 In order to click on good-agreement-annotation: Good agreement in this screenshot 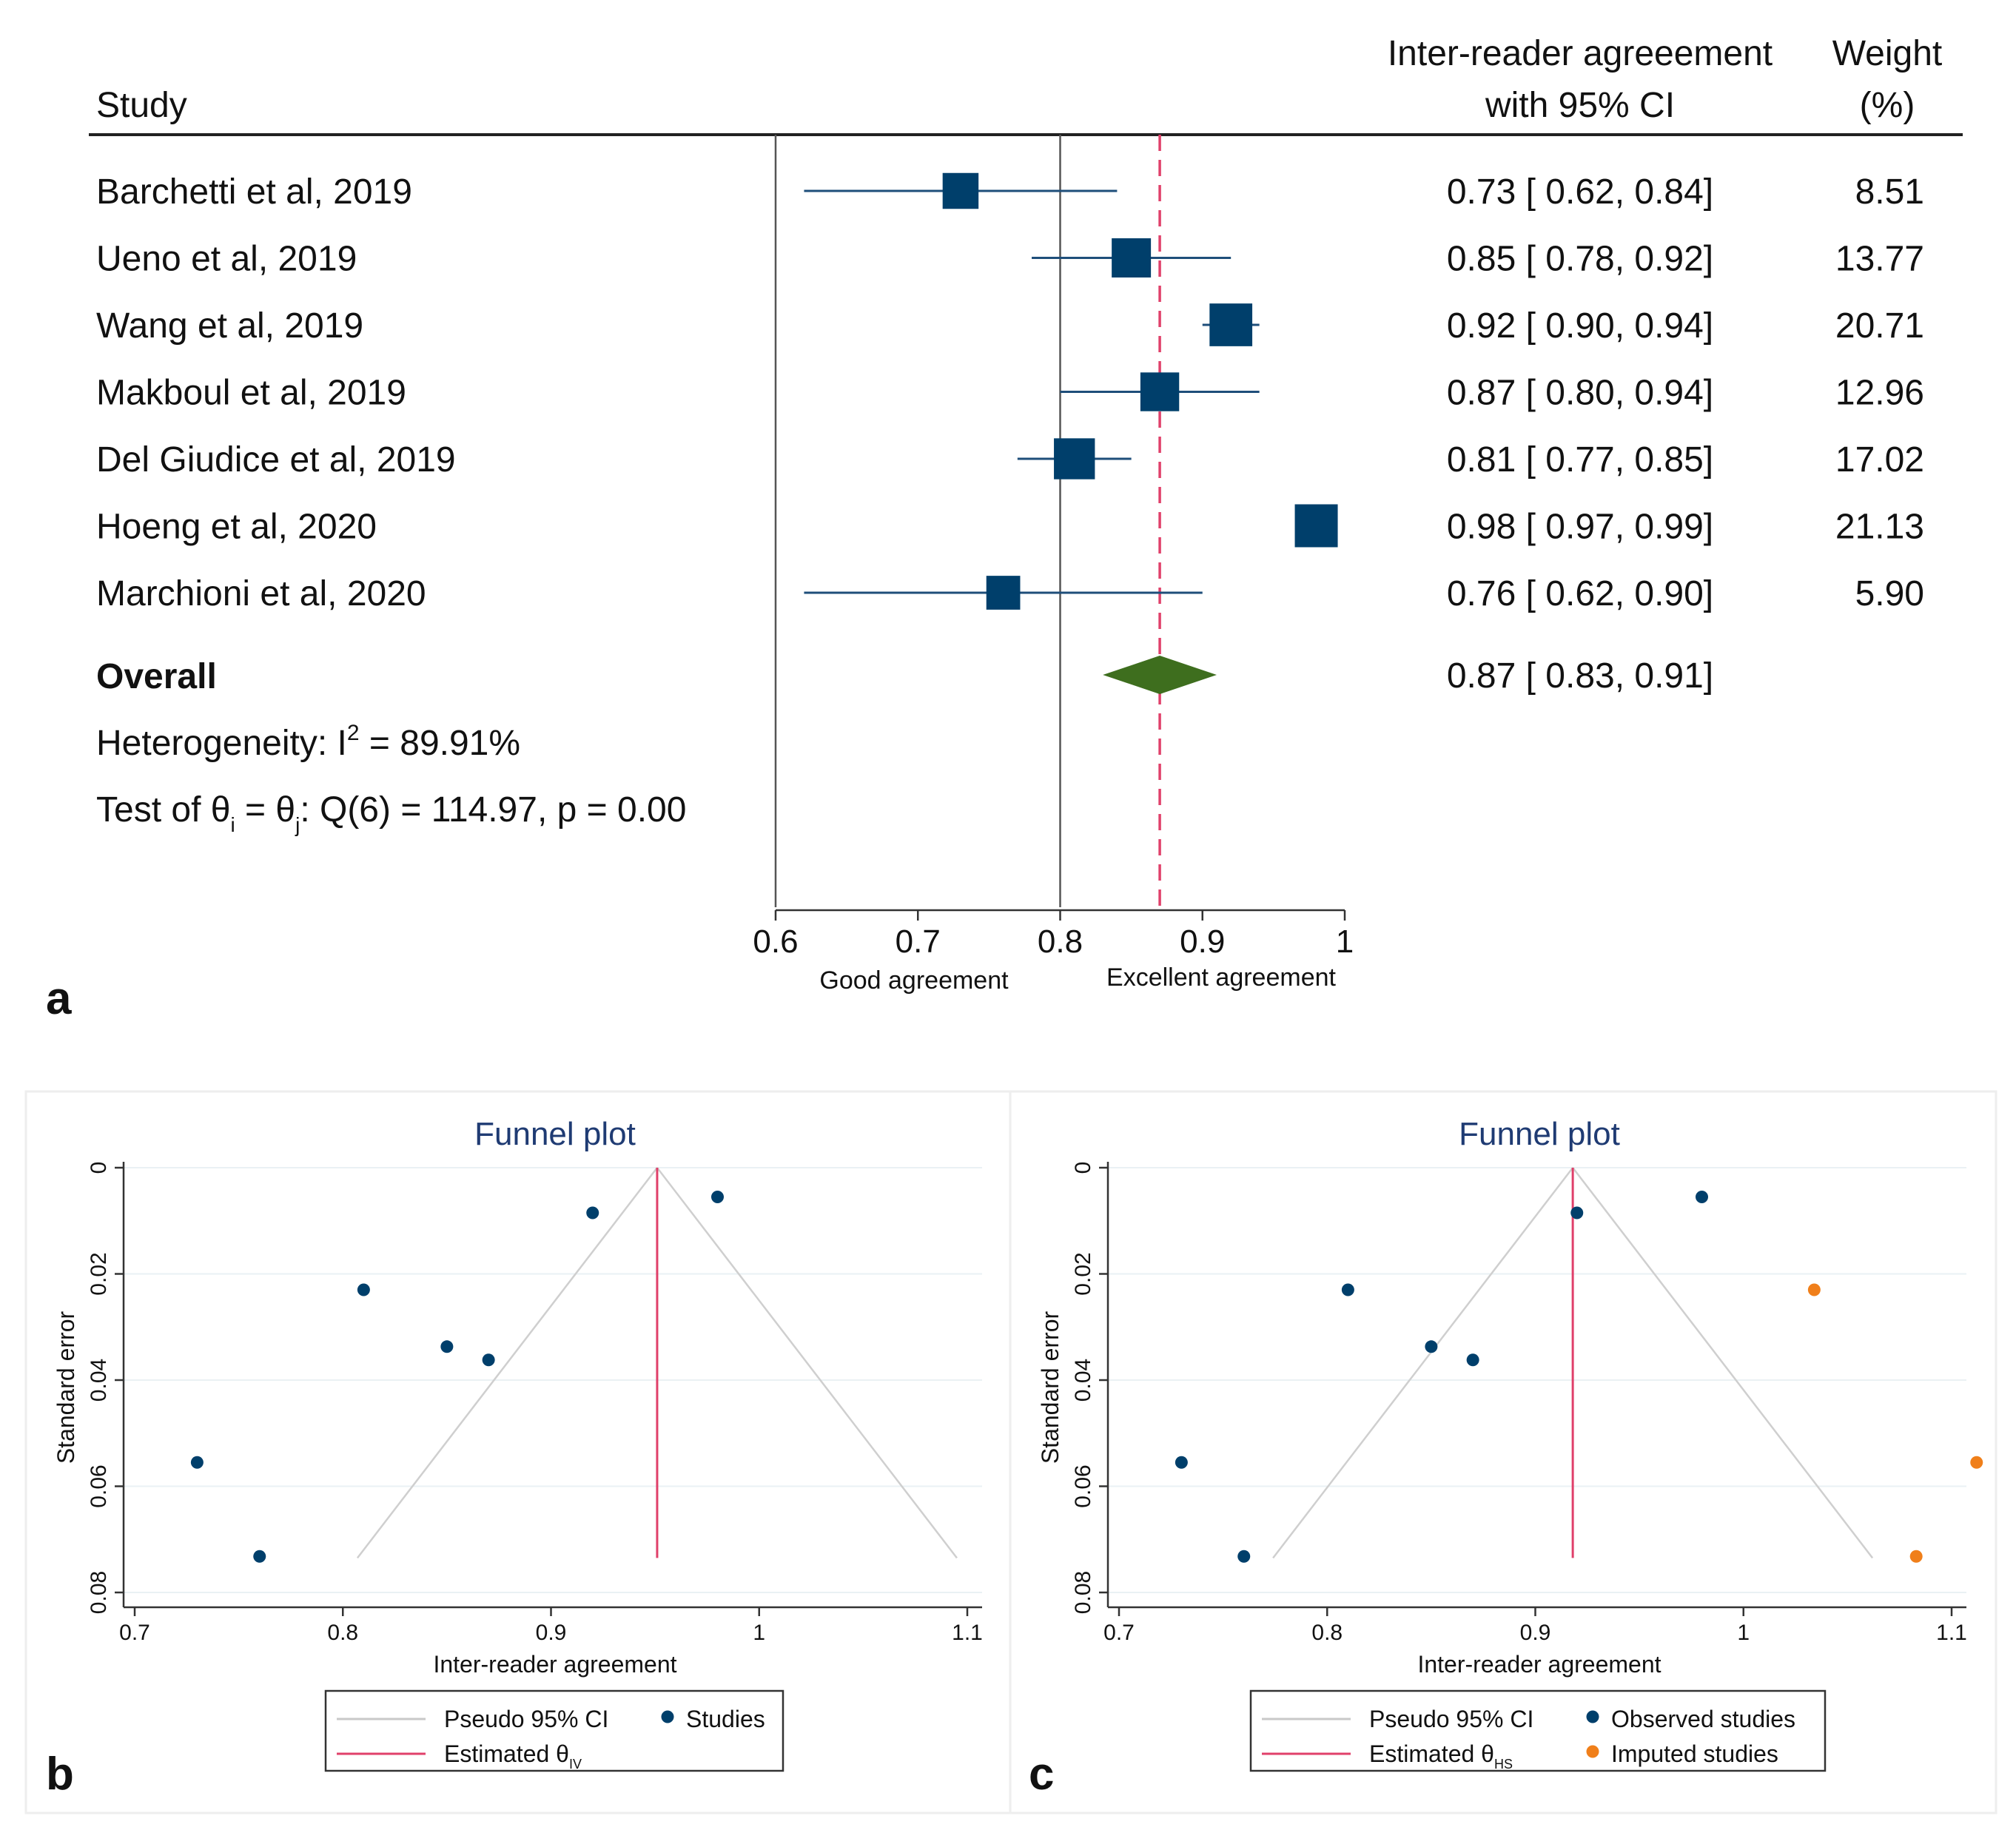, I will do `click(914, 980)`.